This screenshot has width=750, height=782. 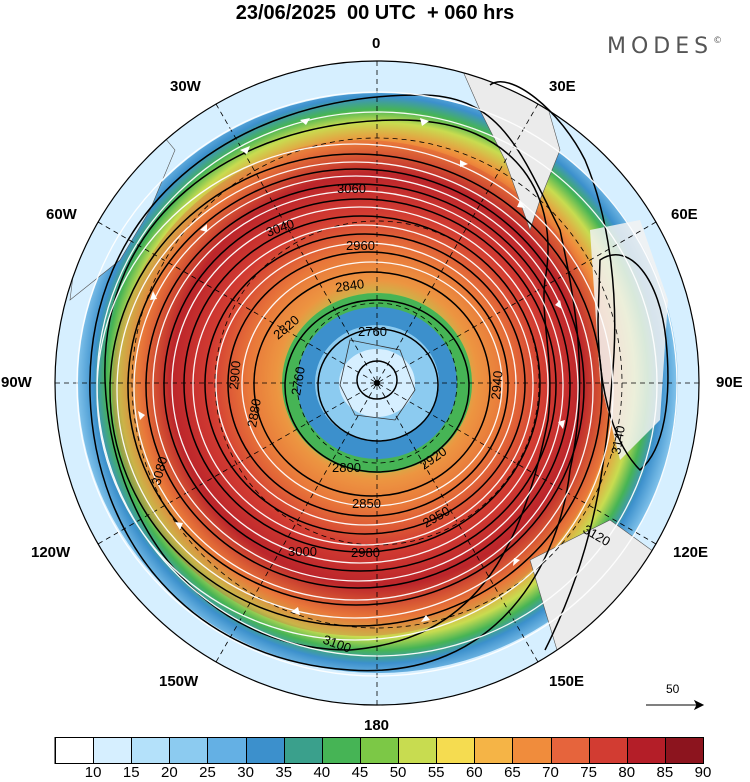 I want to click on contour-label: 3000, so click(x=302, y=551).